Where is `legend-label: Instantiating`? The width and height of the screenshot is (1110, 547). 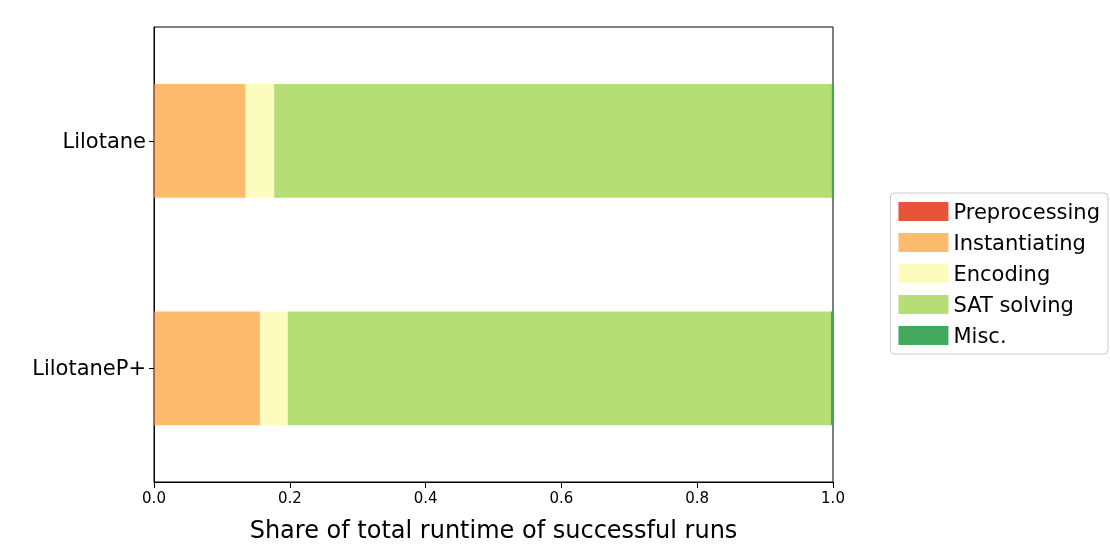
legend-label: Instantiating is located at coordinates (1019, 242).